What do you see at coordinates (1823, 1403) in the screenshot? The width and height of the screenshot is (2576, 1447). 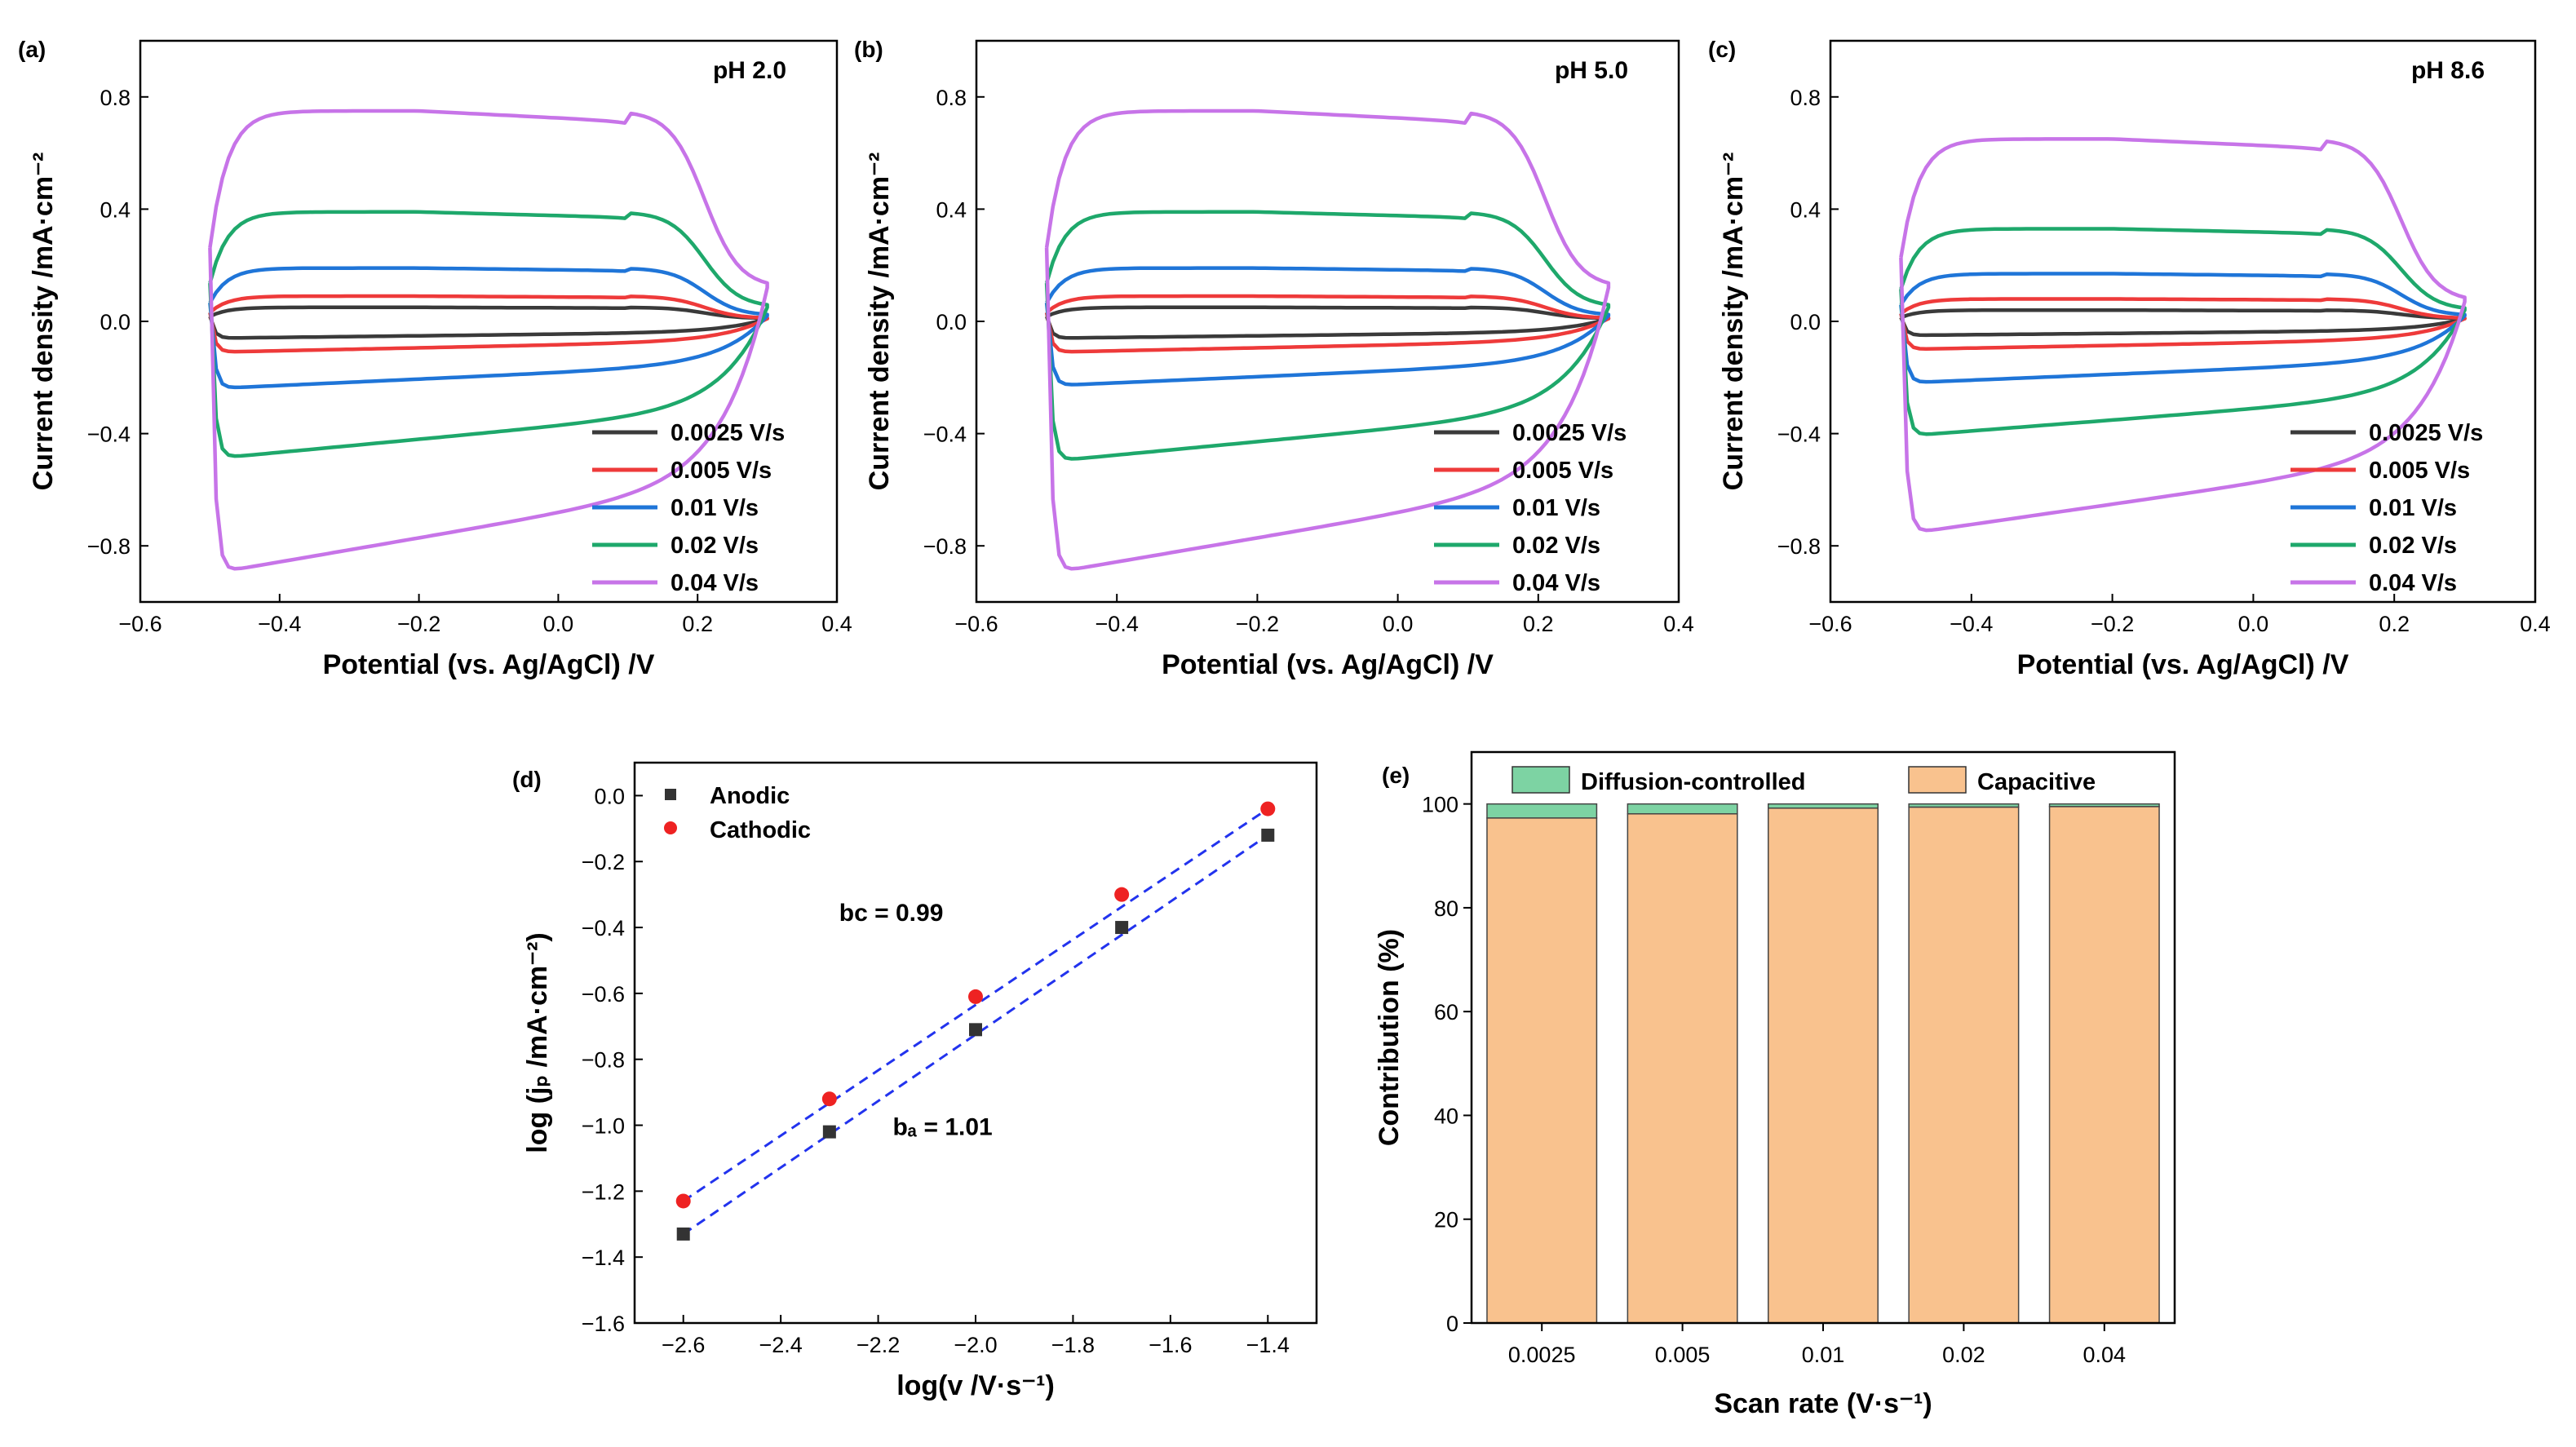 I see `e-x-axis-label: Scan rate (V·s⁻¹)` at bounding box center [1823, 1403].